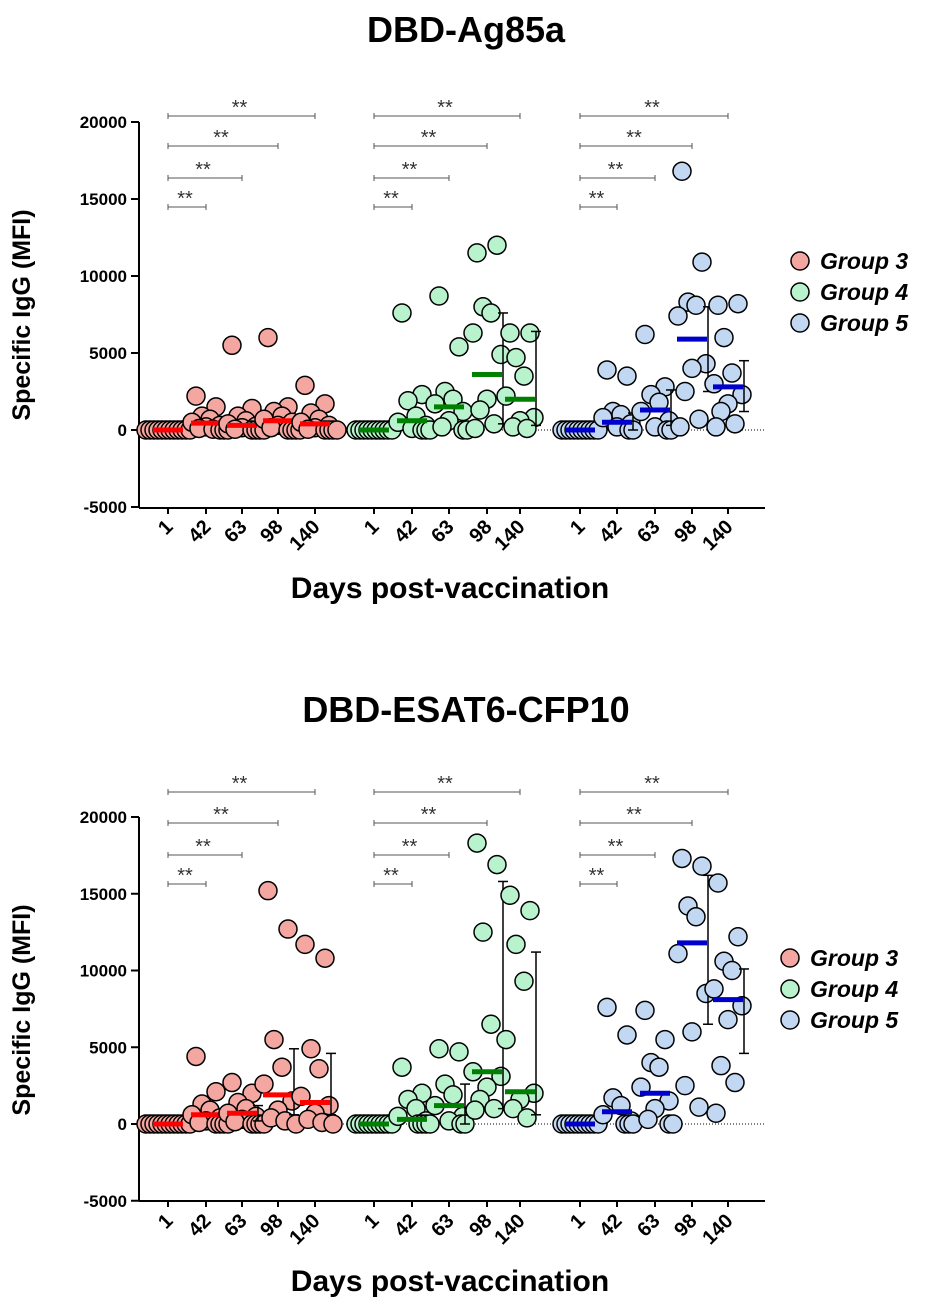 This screenshot has height=1302, width=933. Describe the element at coordinates (22, 1009) in the screenshot. I see `y-axis-label: Specific IgG (MFI)` at that location.